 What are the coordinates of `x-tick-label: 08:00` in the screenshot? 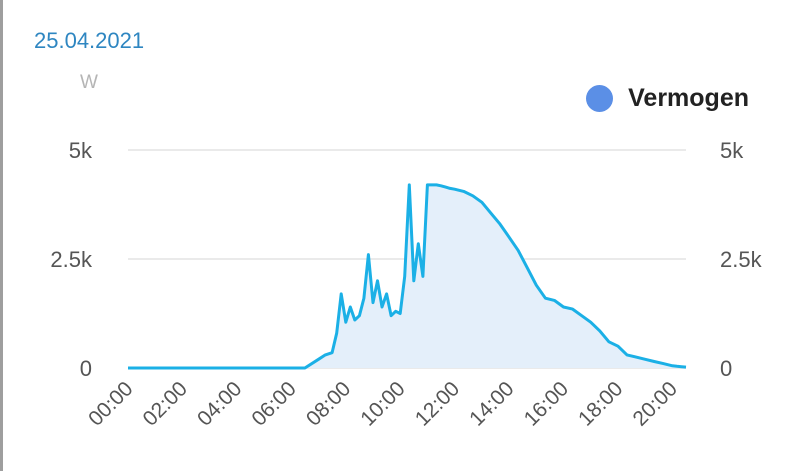 It's located at (328, 403).